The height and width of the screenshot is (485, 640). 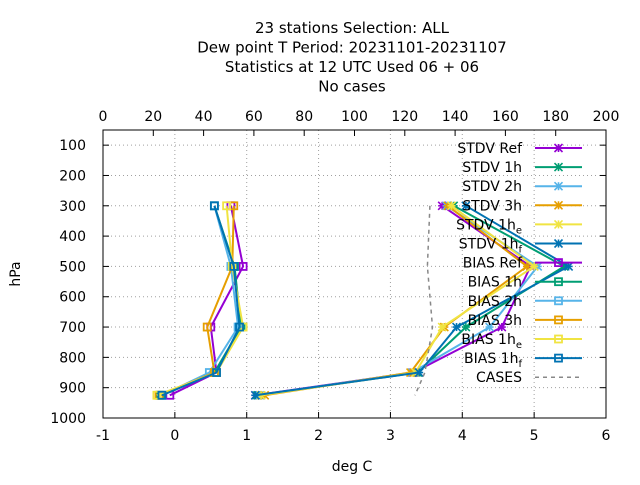 What do you see at coordinates (505, 117) in the screenshot?
I see `x2-tick-label: 160` at bounding box center [505, 117].